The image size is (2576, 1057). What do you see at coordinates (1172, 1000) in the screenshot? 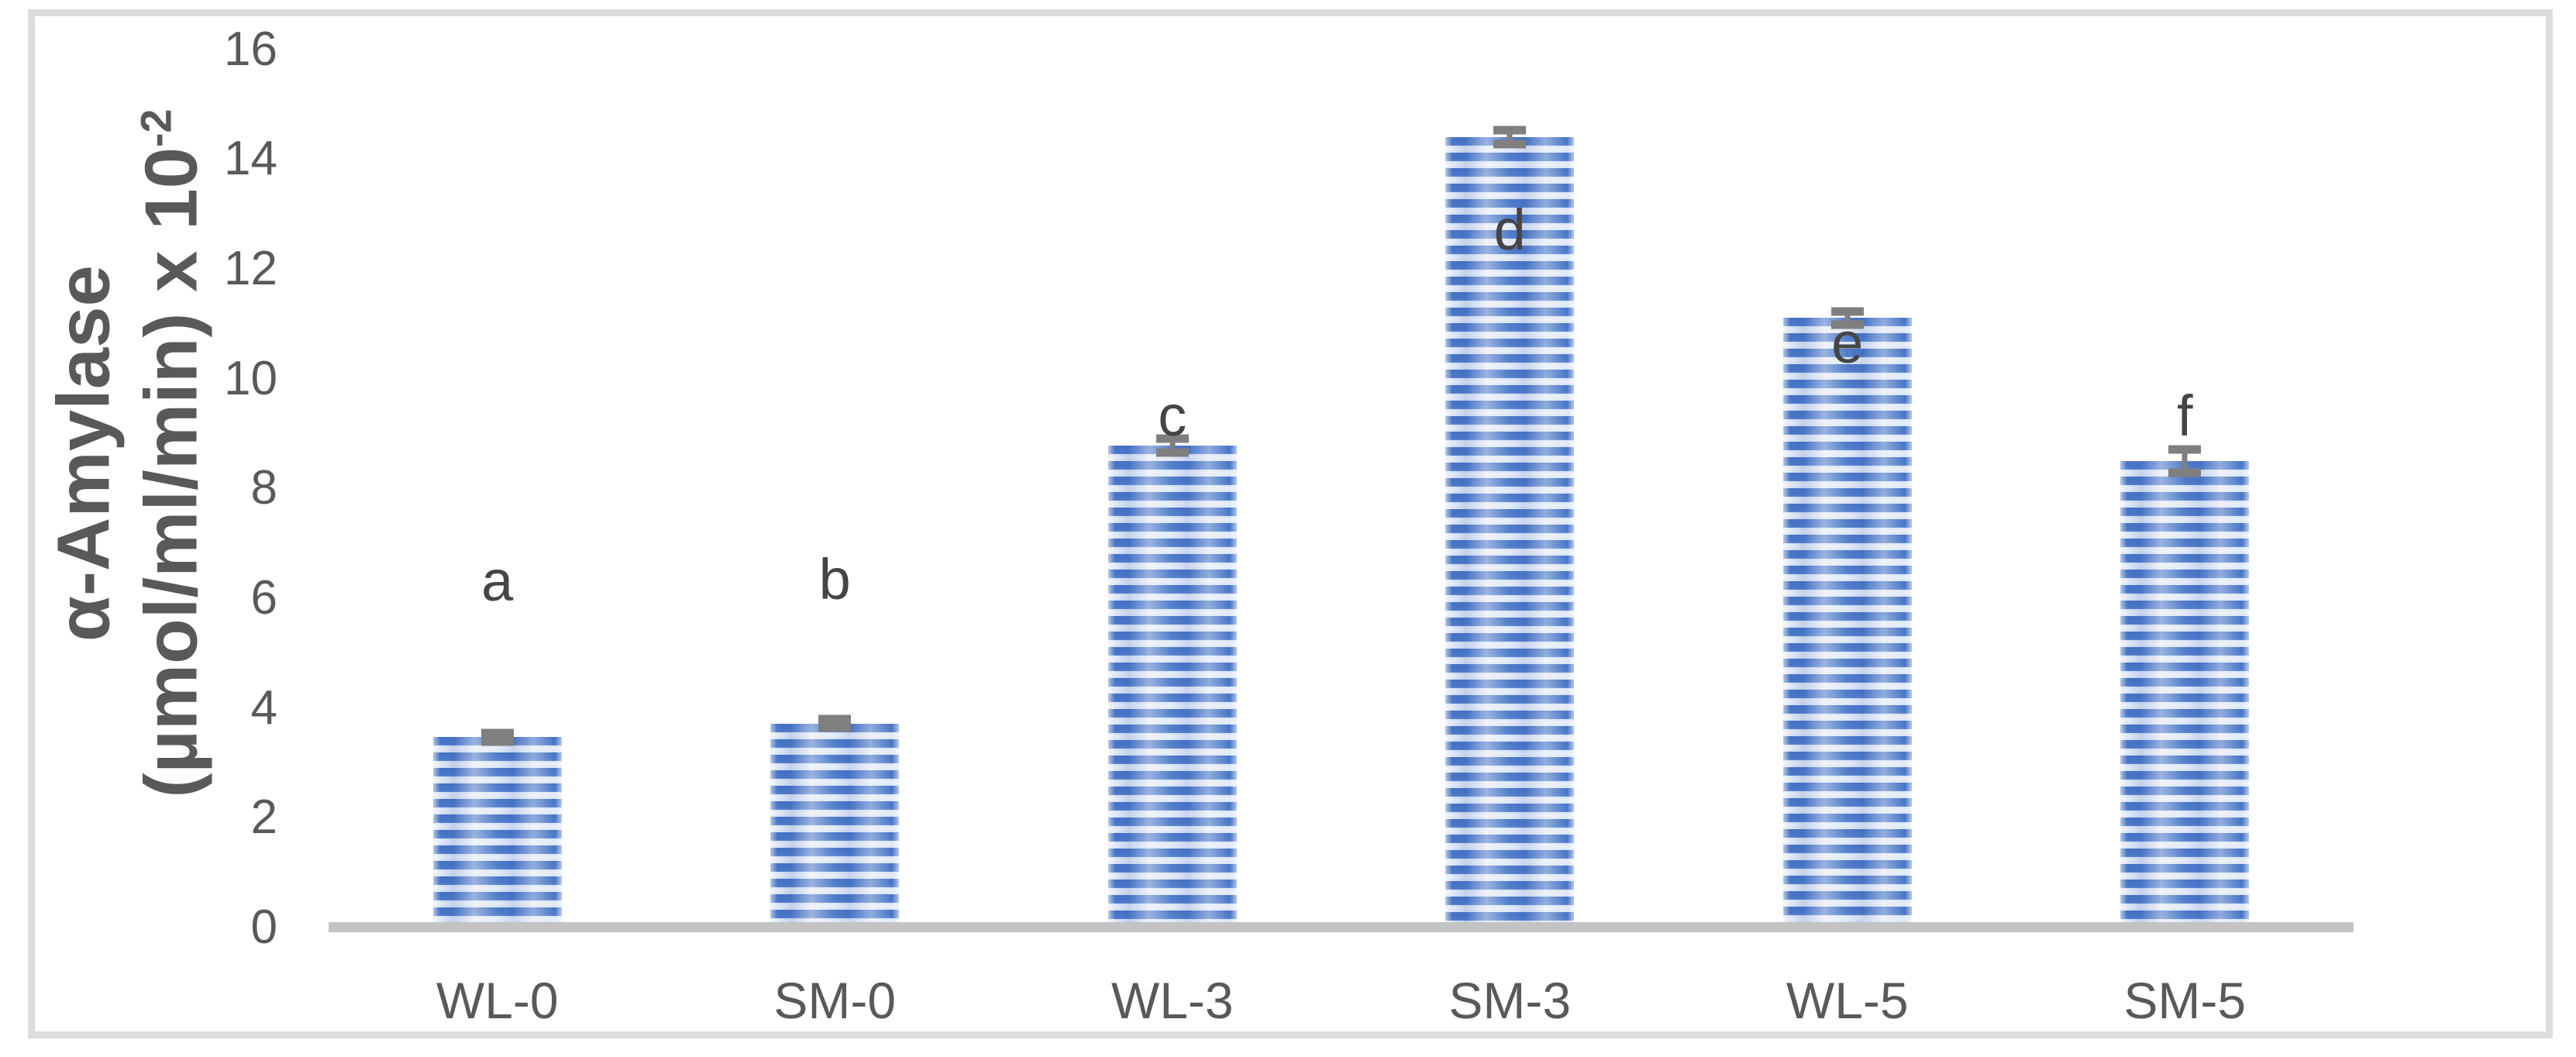
I see `x-axis-category-label: WL-3` at bounding box center [1172, 1000].